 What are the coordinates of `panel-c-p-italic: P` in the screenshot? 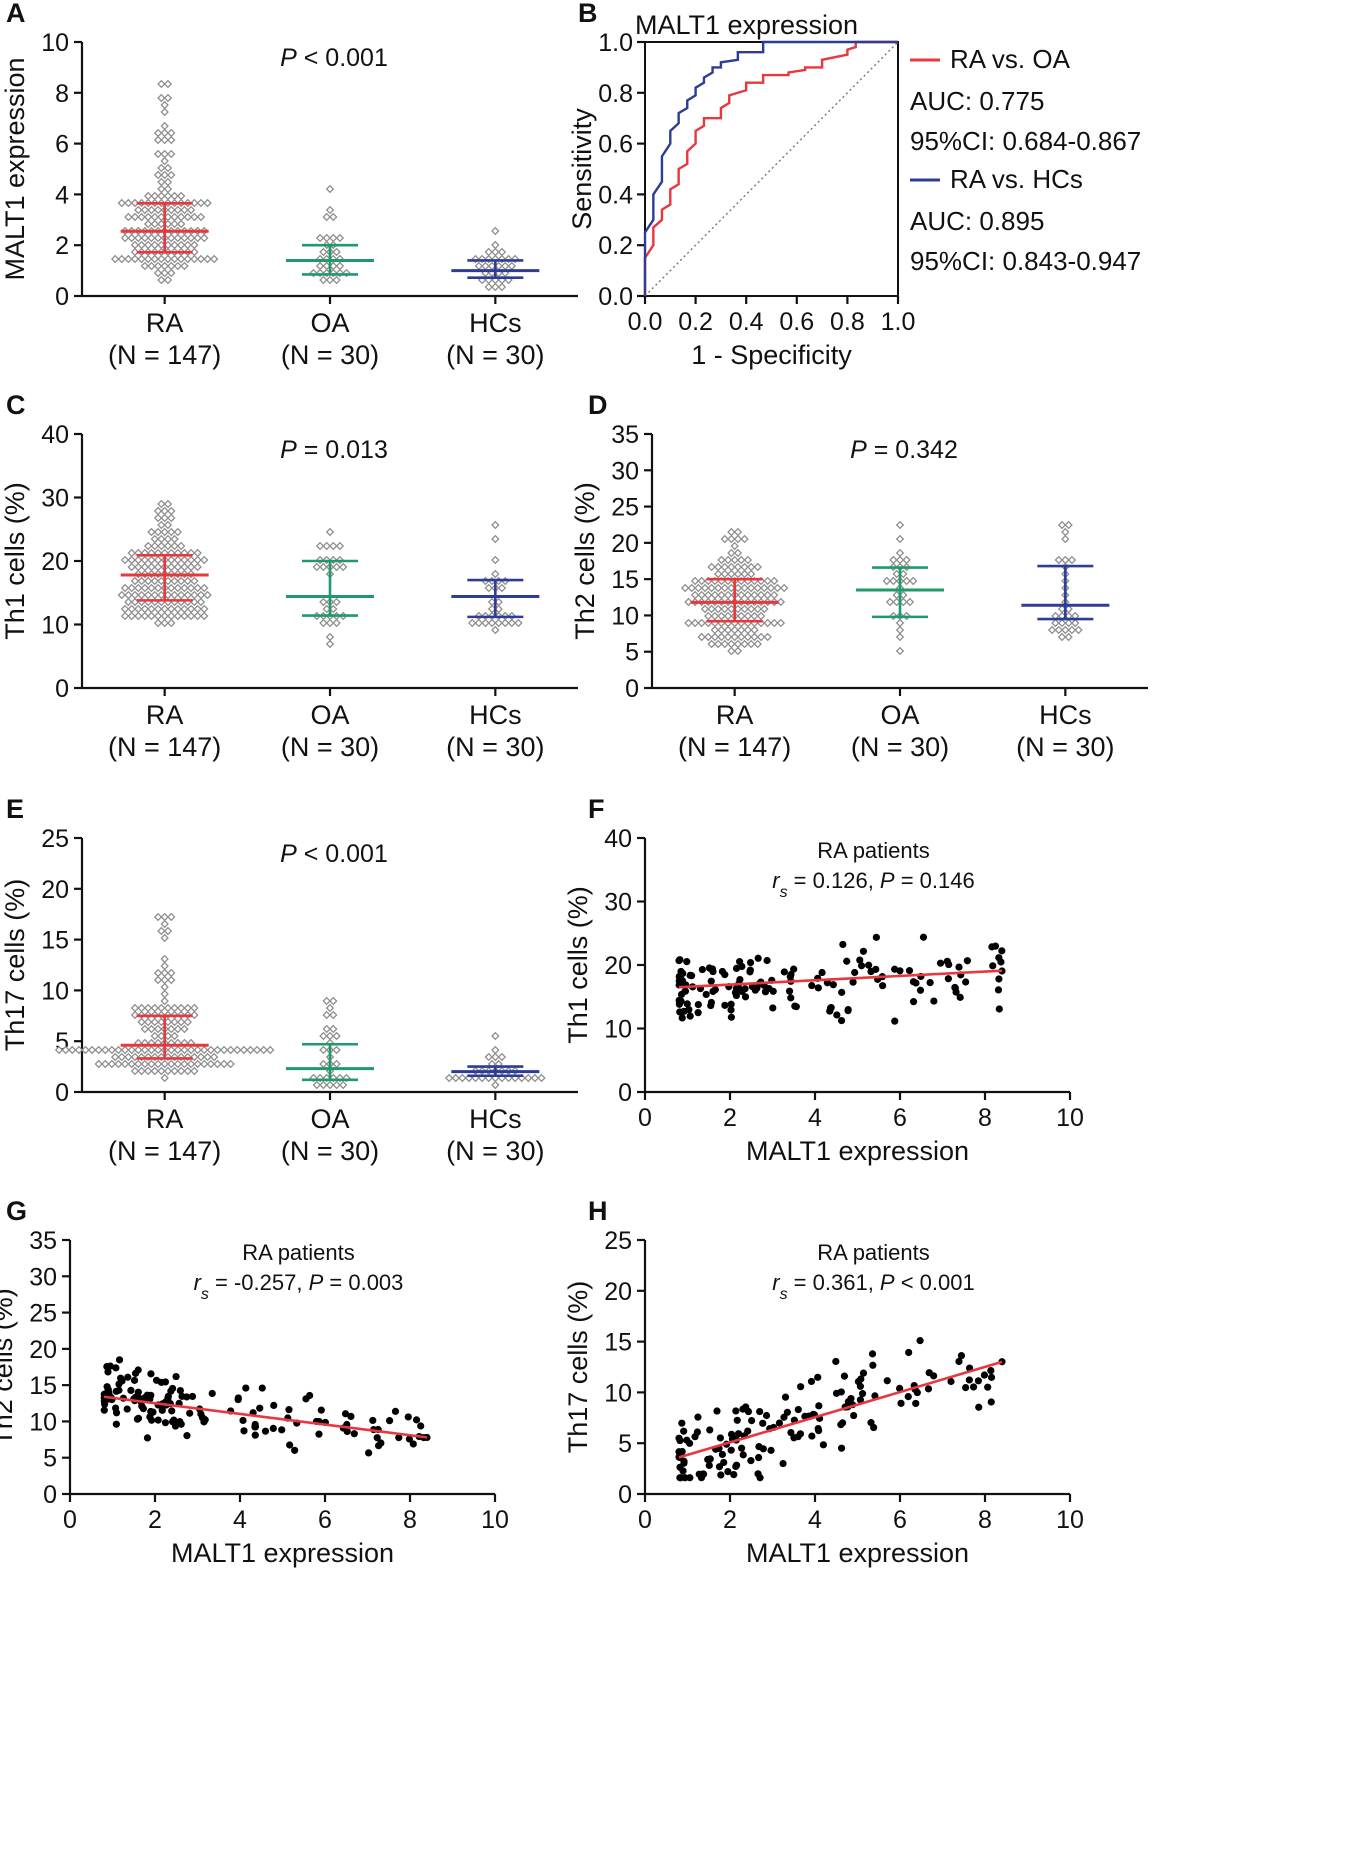 It's located at (288, 450).